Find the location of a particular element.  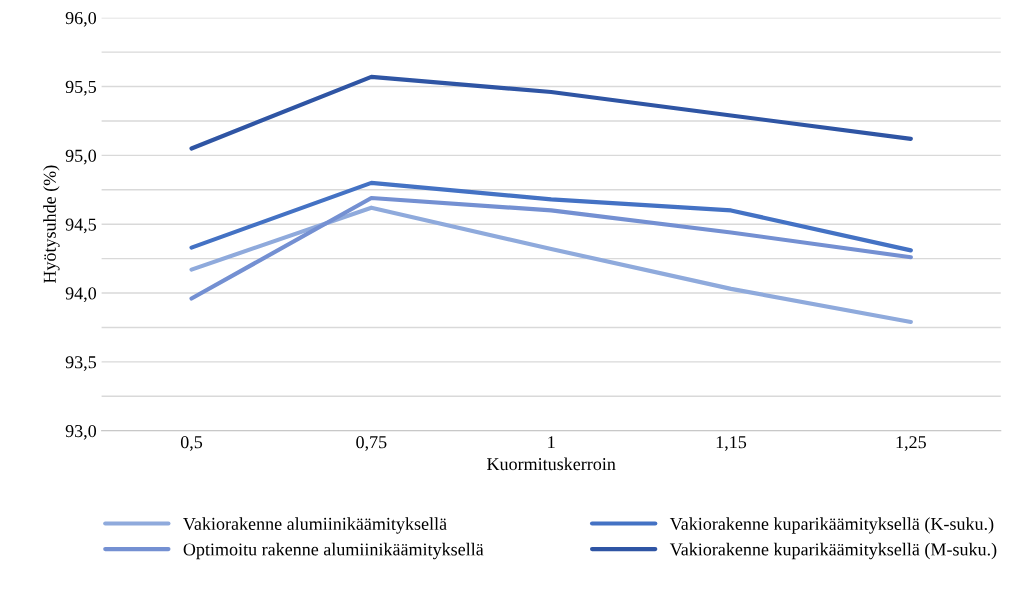

y-tick-label: 96,0 is located at coordinates (81, 19).